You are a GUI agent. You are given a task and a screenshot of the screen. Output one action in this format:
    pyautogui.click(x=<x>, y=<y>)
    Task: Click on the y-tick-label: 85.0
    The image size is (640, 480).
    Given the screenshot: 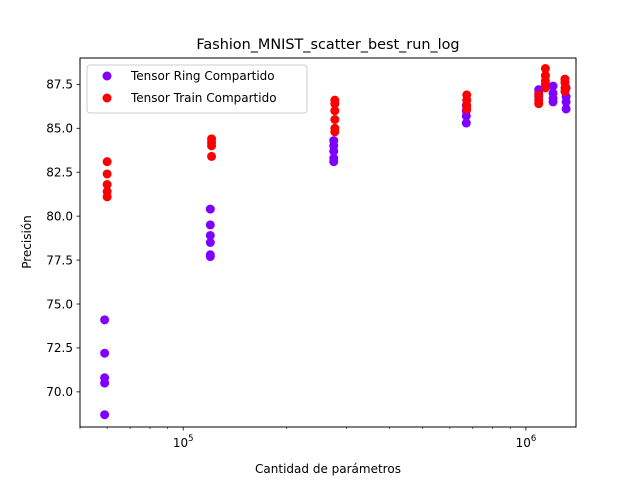 What is the action you would take?
    pyautogui.click(x=59, y=129)
    